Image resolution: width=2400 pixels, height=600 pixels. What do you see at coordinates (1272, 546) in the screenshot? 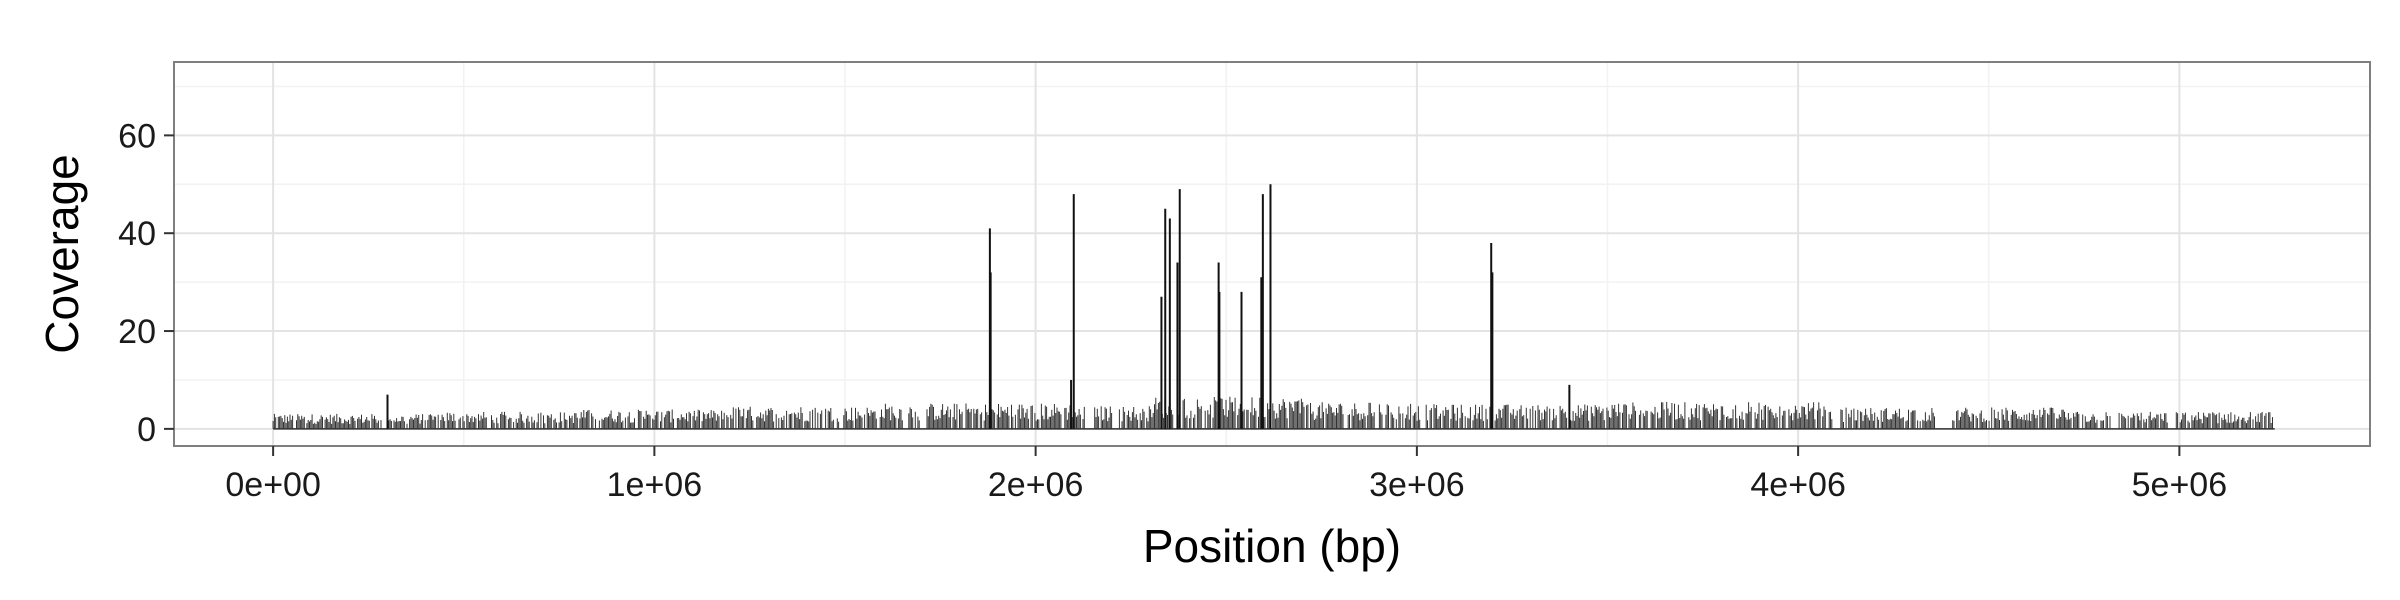
I see `x-axis-title: Position (bp)` at bounding box center [1272, 546].